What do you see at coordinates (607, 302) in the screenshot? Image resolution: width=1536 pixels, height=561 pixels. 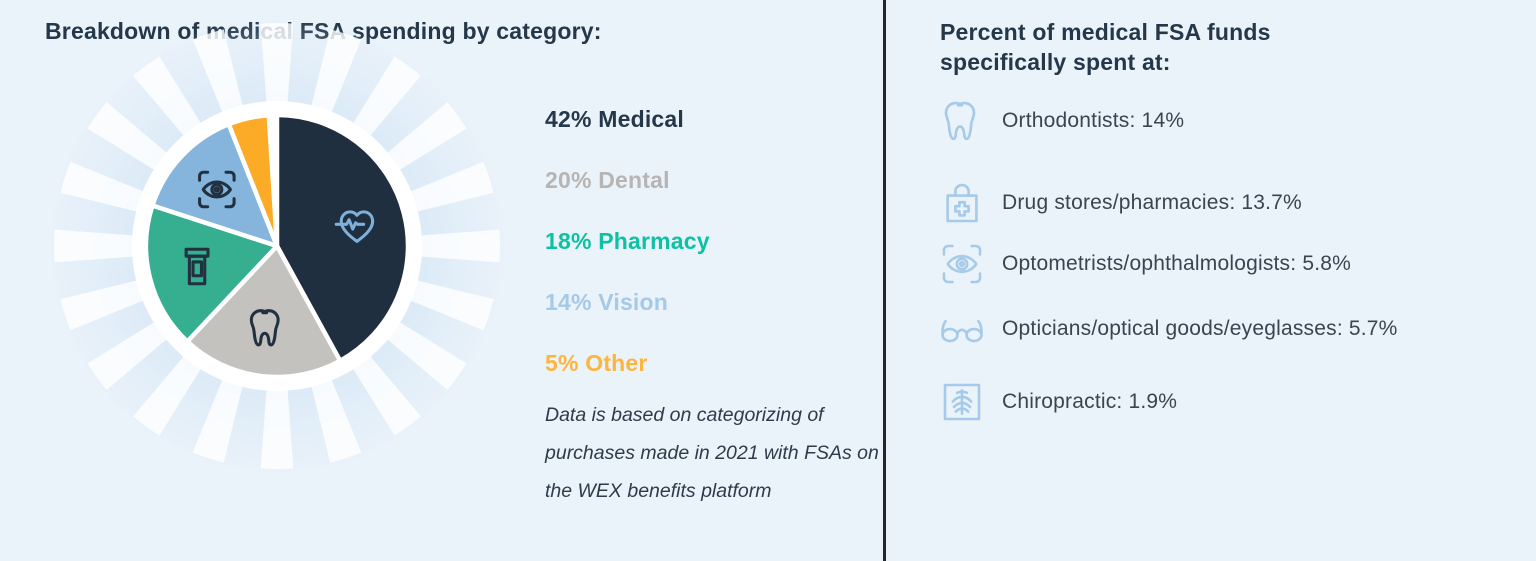 I see `legend-item-vision: 14% Vision` at bounding box center [607, 302].